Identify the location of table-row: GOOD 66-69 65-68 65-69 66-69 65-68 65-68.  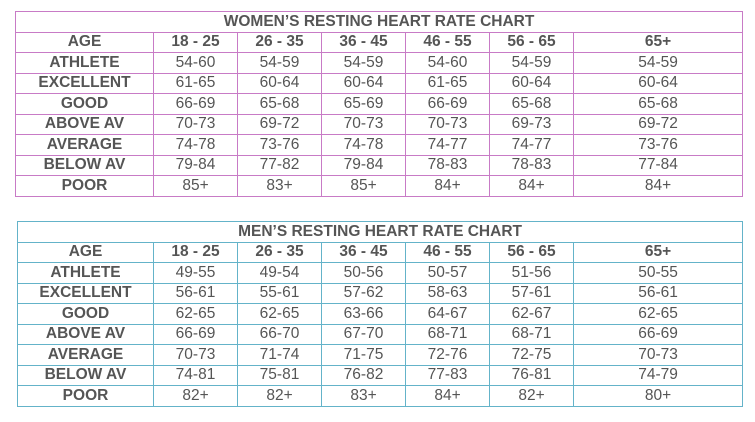
(379, 104).